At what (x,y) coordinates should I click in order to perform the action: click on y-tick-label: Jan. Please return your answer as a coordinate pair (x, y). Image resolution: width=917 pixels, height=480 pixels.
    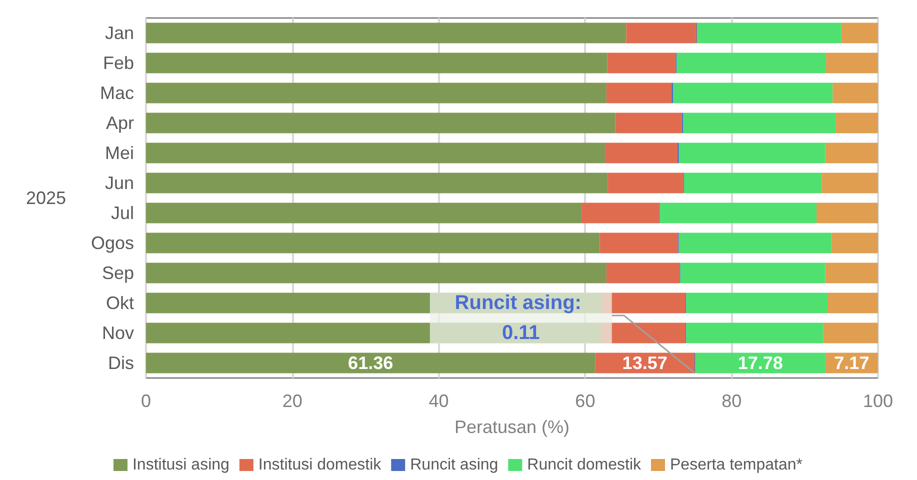
    Looking at the image, I should click on (119, 33).